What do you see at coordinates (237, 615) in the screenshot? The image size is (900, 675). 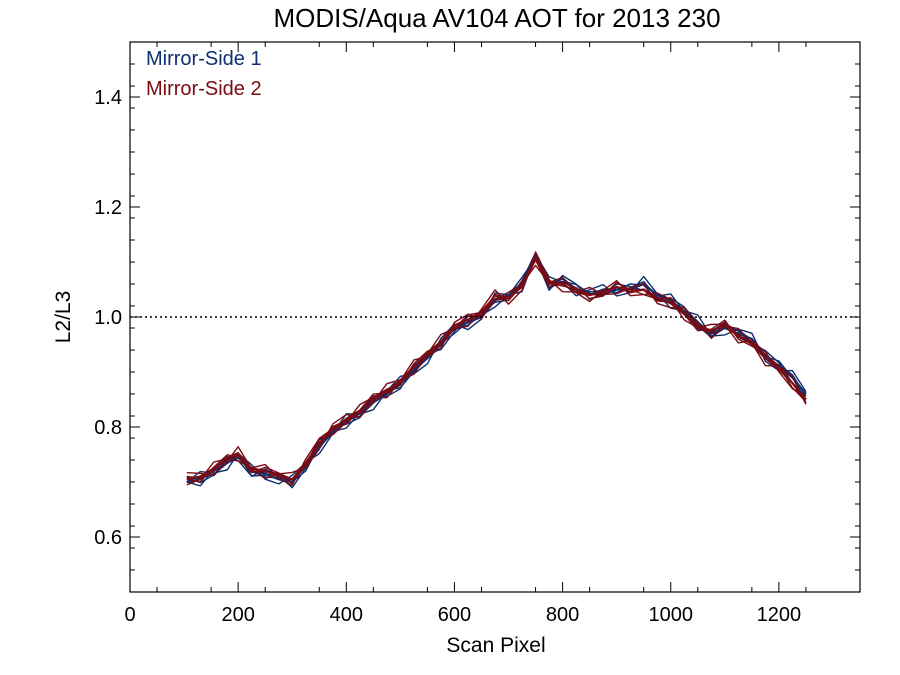 I see `x-tick-label: 200` at bounding box center [237, 615].